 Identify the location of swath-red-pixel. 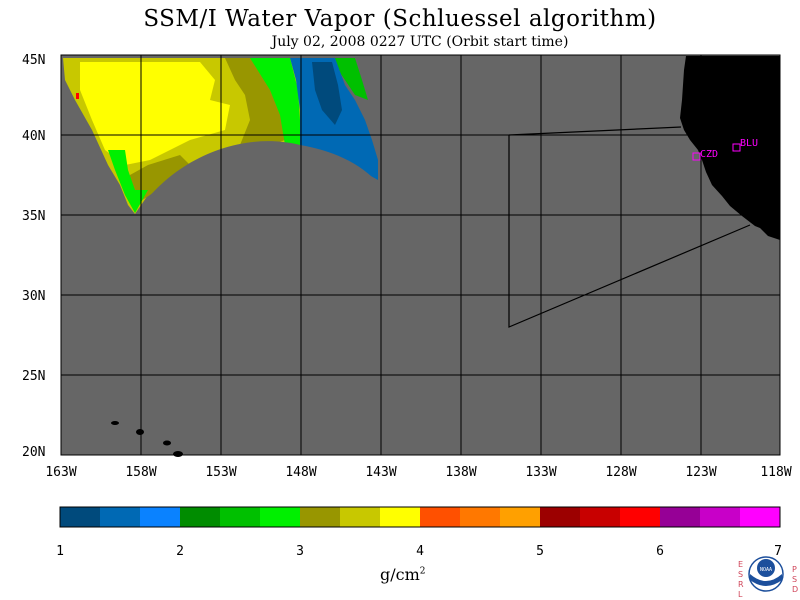
(77, 96).